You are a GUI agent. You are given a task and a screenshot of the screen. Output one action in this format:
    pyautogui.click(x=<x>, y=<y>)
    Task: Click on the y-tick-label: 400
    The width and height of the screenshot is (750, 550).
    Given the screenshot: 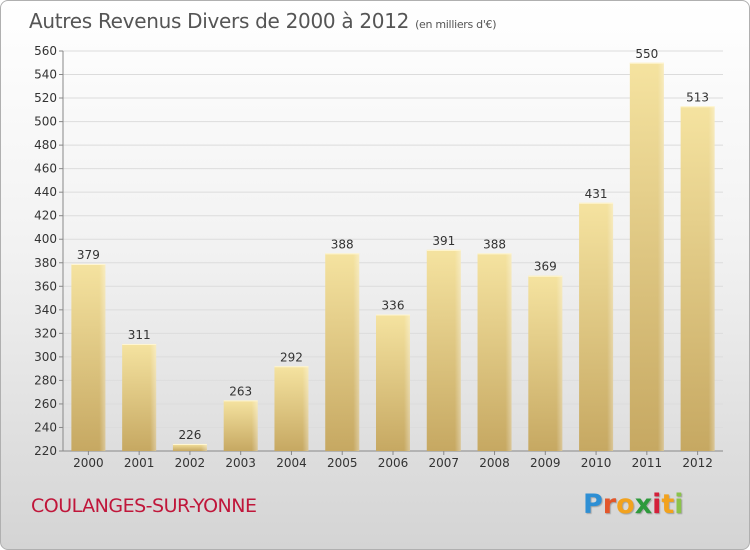 What is the action you would take?
    pyautogui.click(x=45, y=239)
    